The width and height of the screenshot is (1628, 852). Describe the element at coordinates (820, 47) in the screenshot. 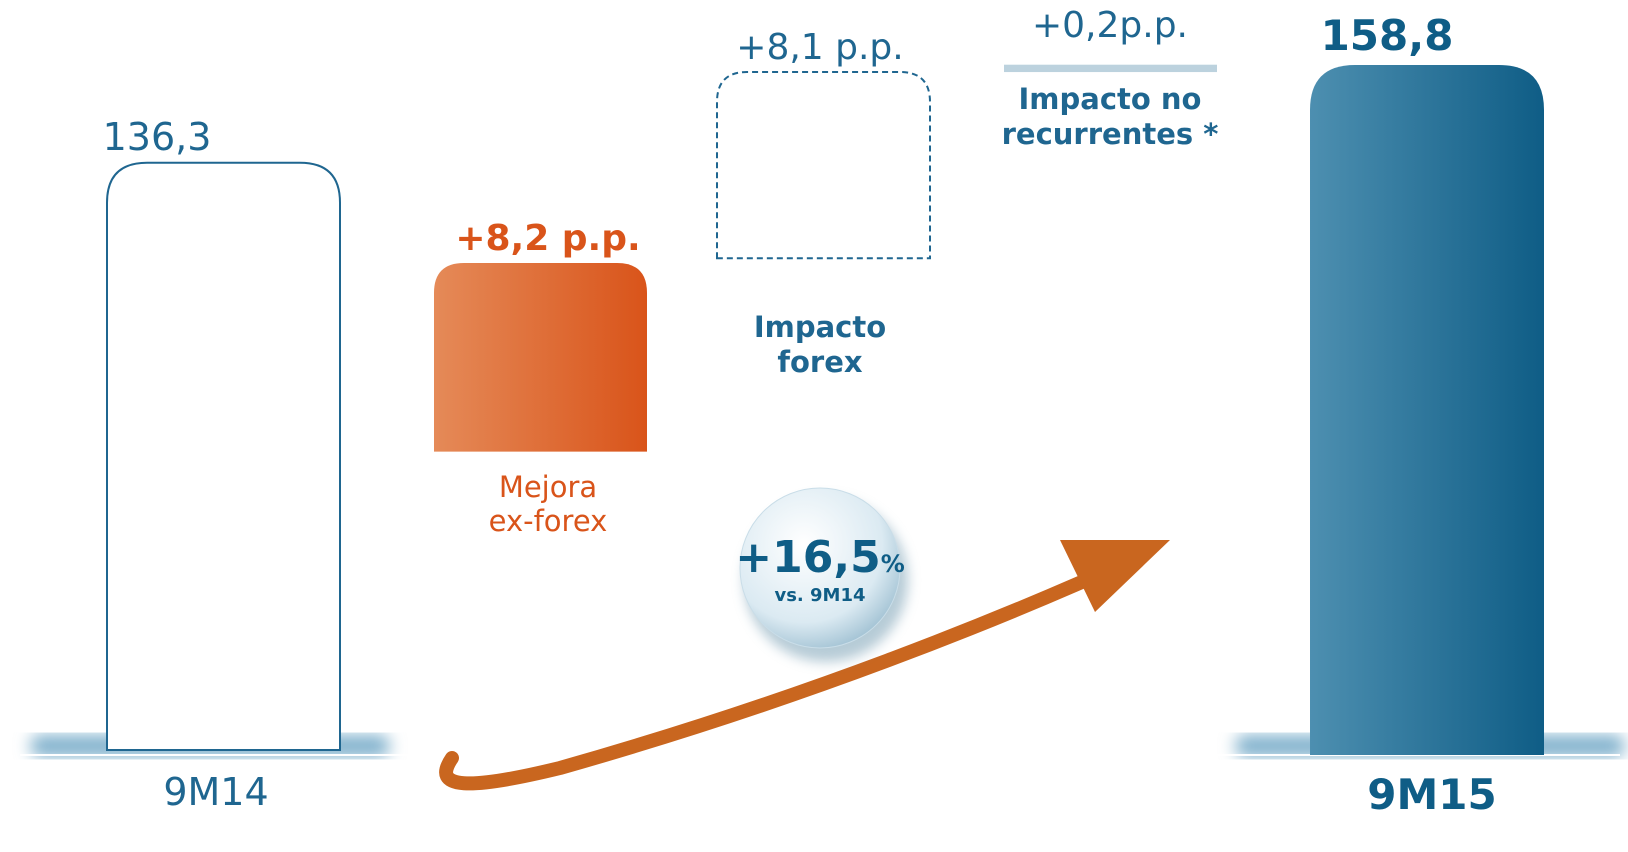

I see `value-label: +8,1 p.p.` at that location.